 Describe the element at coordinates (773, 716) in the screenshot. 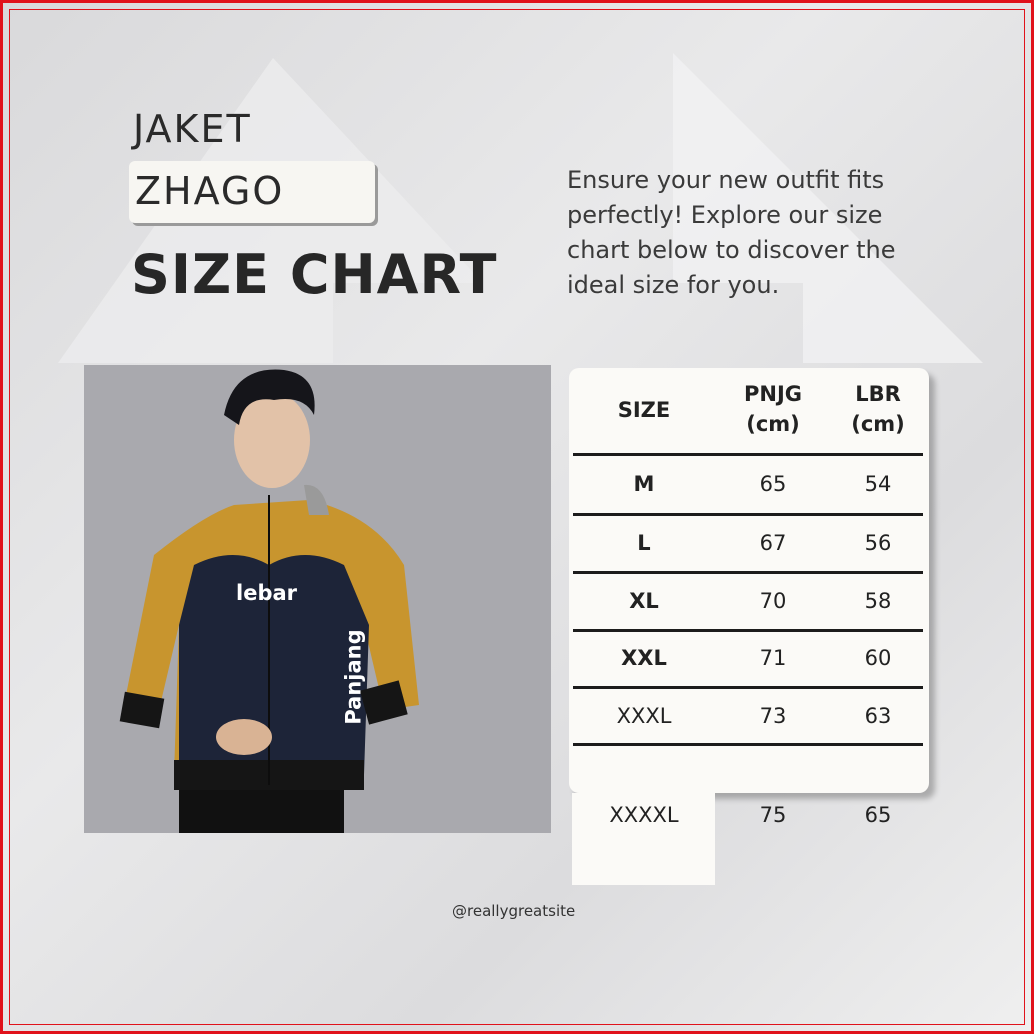

I see `cell-length: 73` at that location.